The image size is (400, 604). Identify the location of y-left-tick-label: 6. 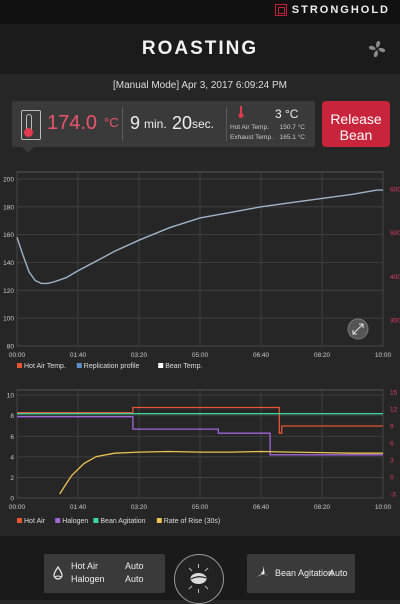
(12, 437).